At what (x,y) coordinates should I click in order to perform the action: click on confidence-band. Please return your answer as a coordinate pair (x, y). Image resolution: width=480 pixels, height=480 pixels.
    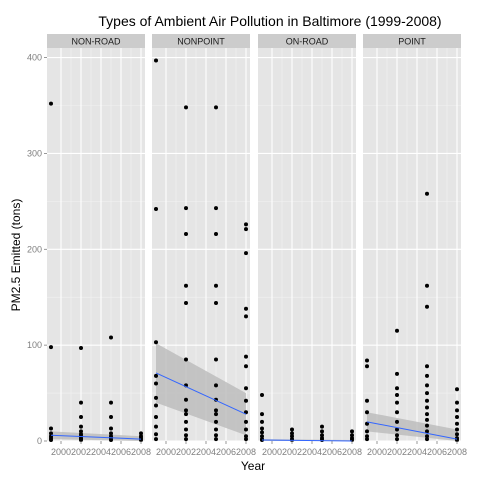
    Looking at the image, I should click on (412, 426).